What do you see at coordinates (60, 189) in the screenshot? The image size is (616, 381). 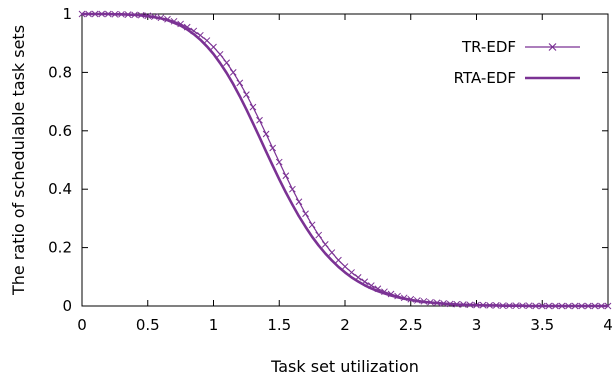 I see `y-tick-label: 0.4` at bounding box center [60, 189].